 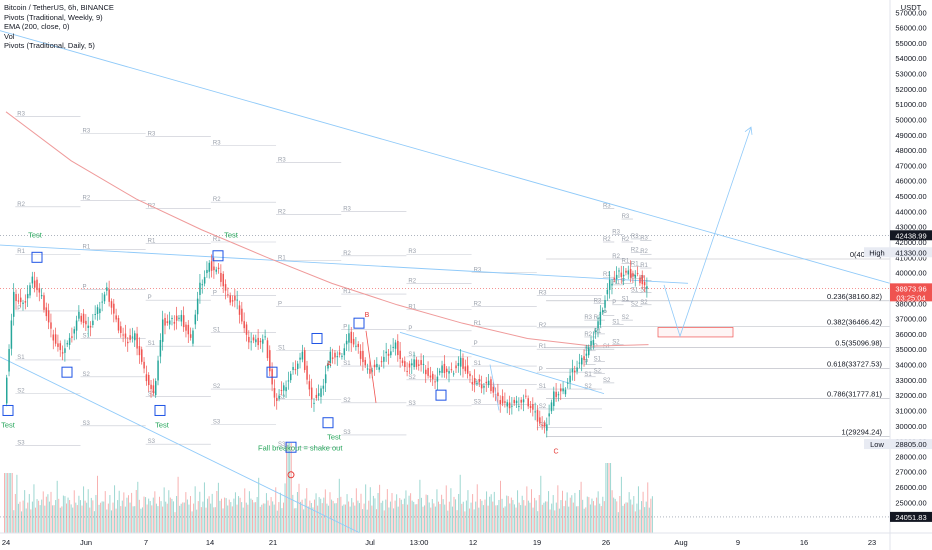 What do you see at coordinates (872, 542) in the screenshot?
I see `time-tick-label: 23` at bounding box center [872, 542].